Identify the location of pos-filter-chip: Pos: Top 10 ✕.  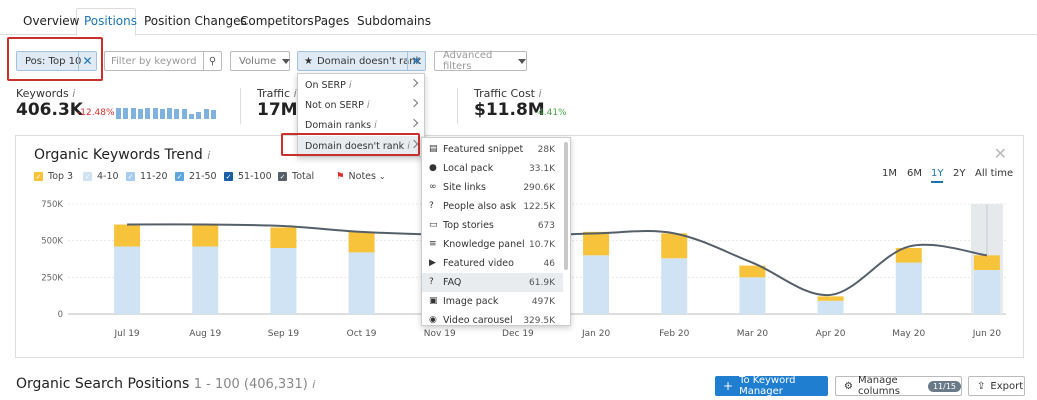
(56, 61).